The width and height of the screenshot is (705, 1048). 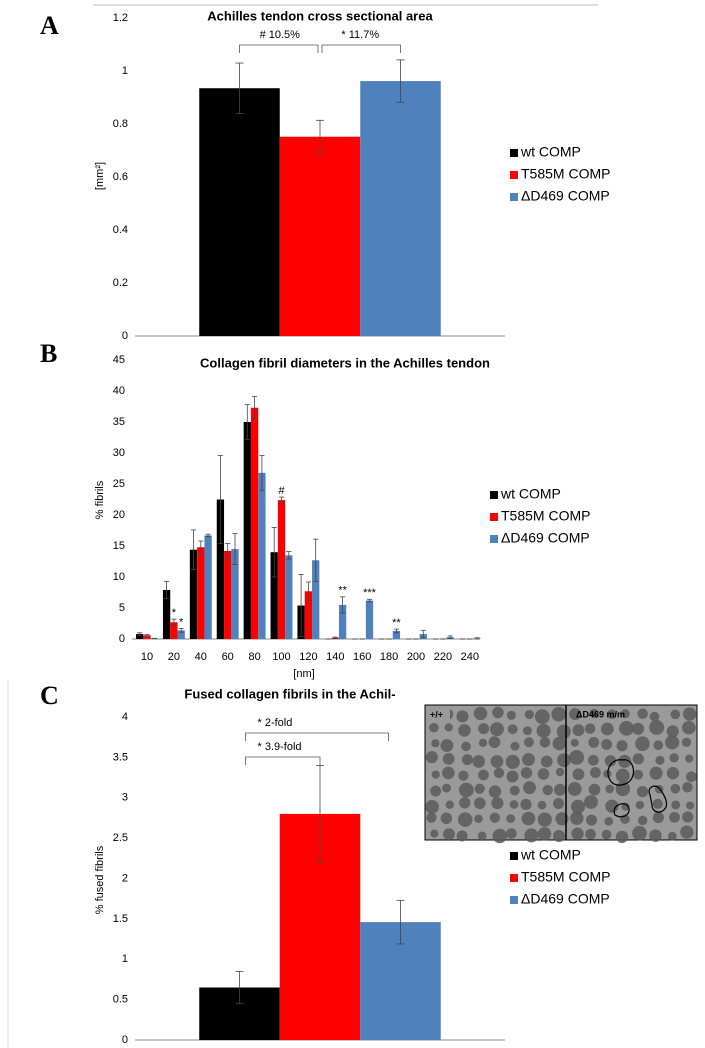 I want to click on significance-marker: ***, so click(x=370, y=593).